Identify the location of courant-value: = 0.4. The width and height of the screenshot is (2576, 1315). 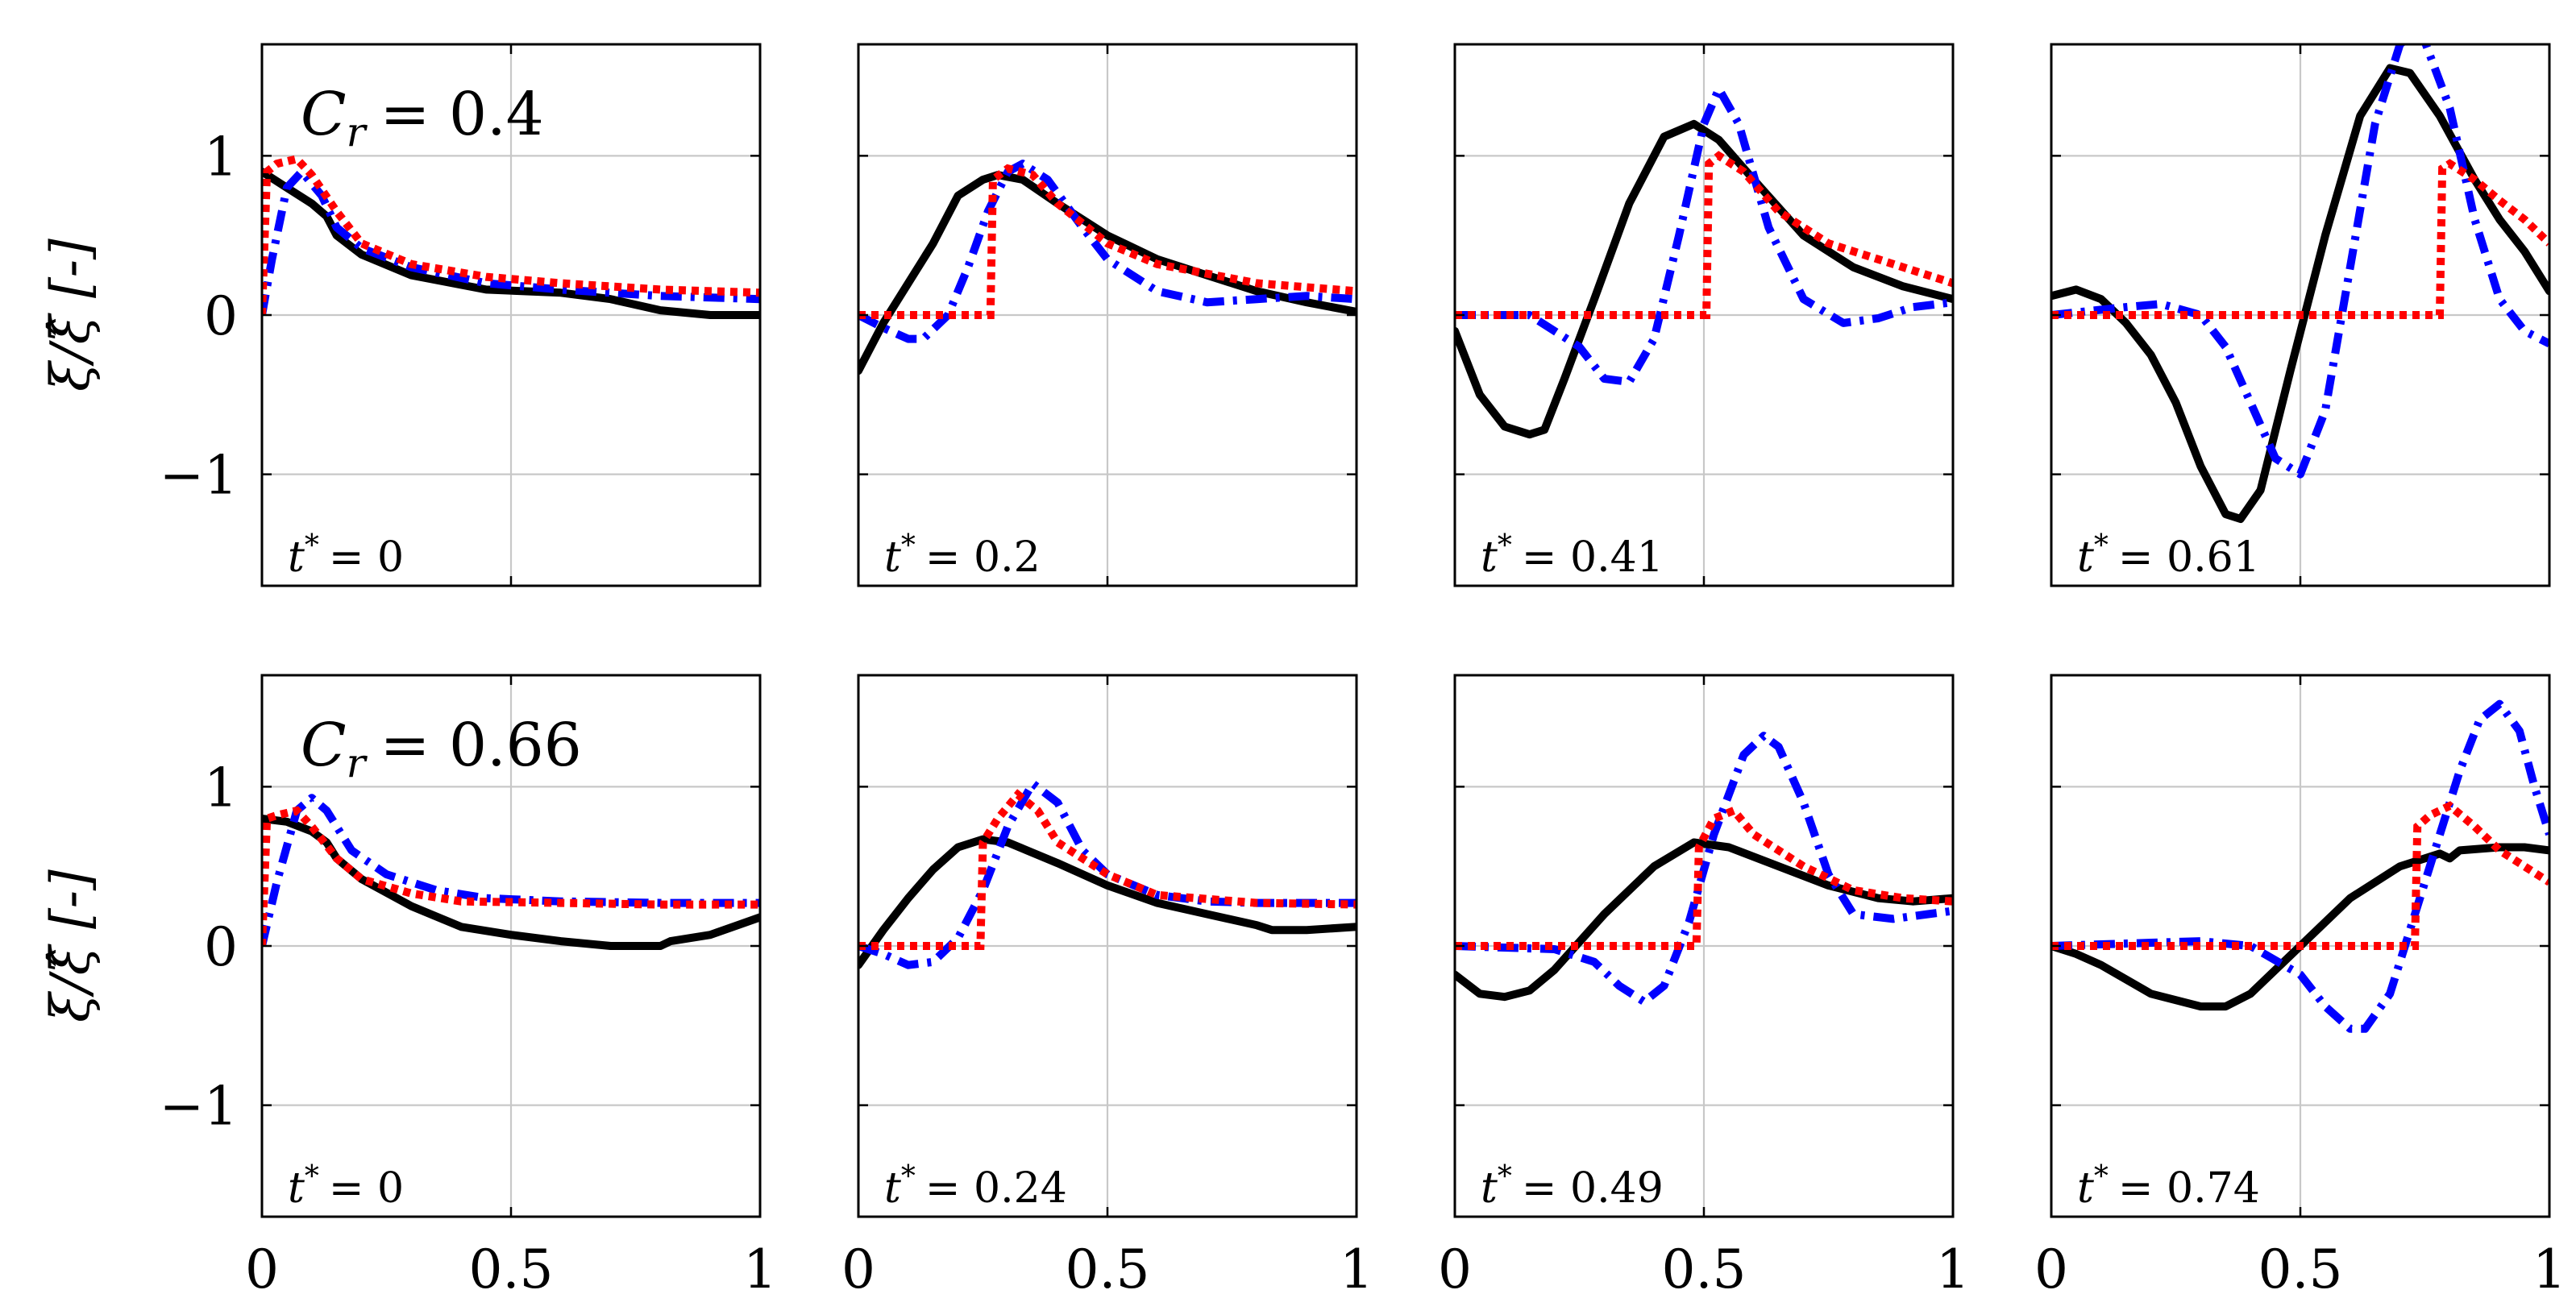
(462, 115).